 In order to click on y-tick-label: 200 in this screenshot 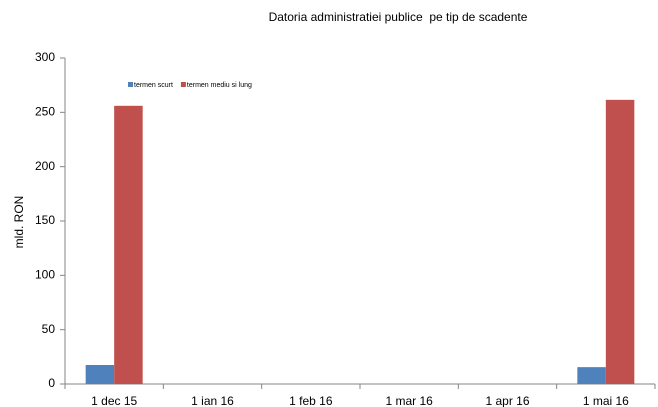, I will do `click(45, 166)`.